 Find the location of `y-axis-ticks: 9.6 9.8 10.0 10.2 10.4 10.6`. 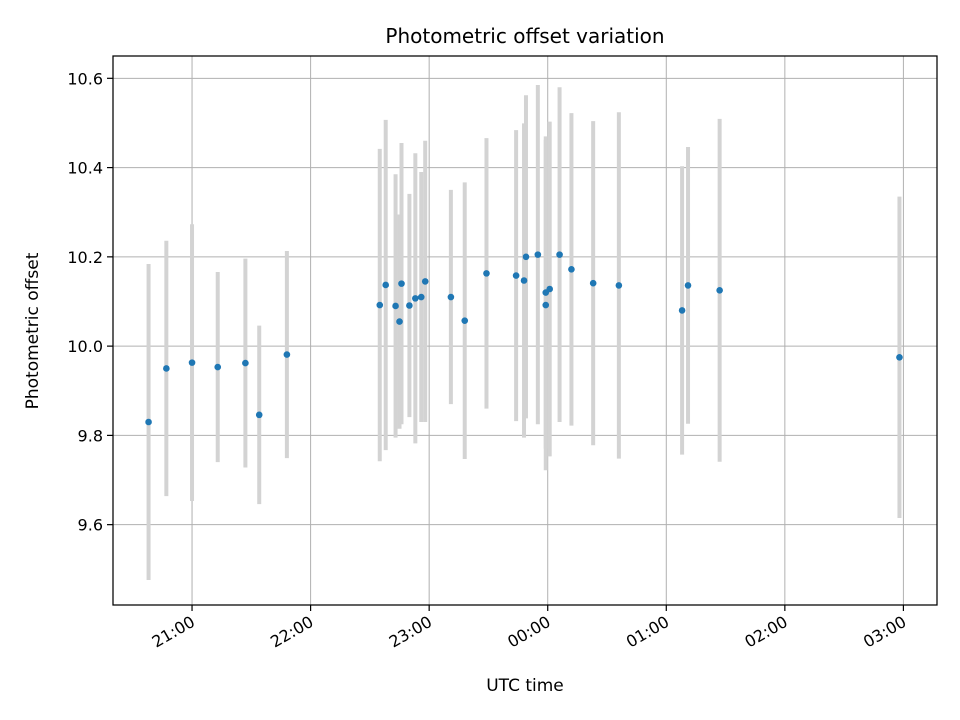

y-axis-ticks: 9.6 9.8 10.0 10.2 10.4 10.6 is located at coordinates (90, 302).